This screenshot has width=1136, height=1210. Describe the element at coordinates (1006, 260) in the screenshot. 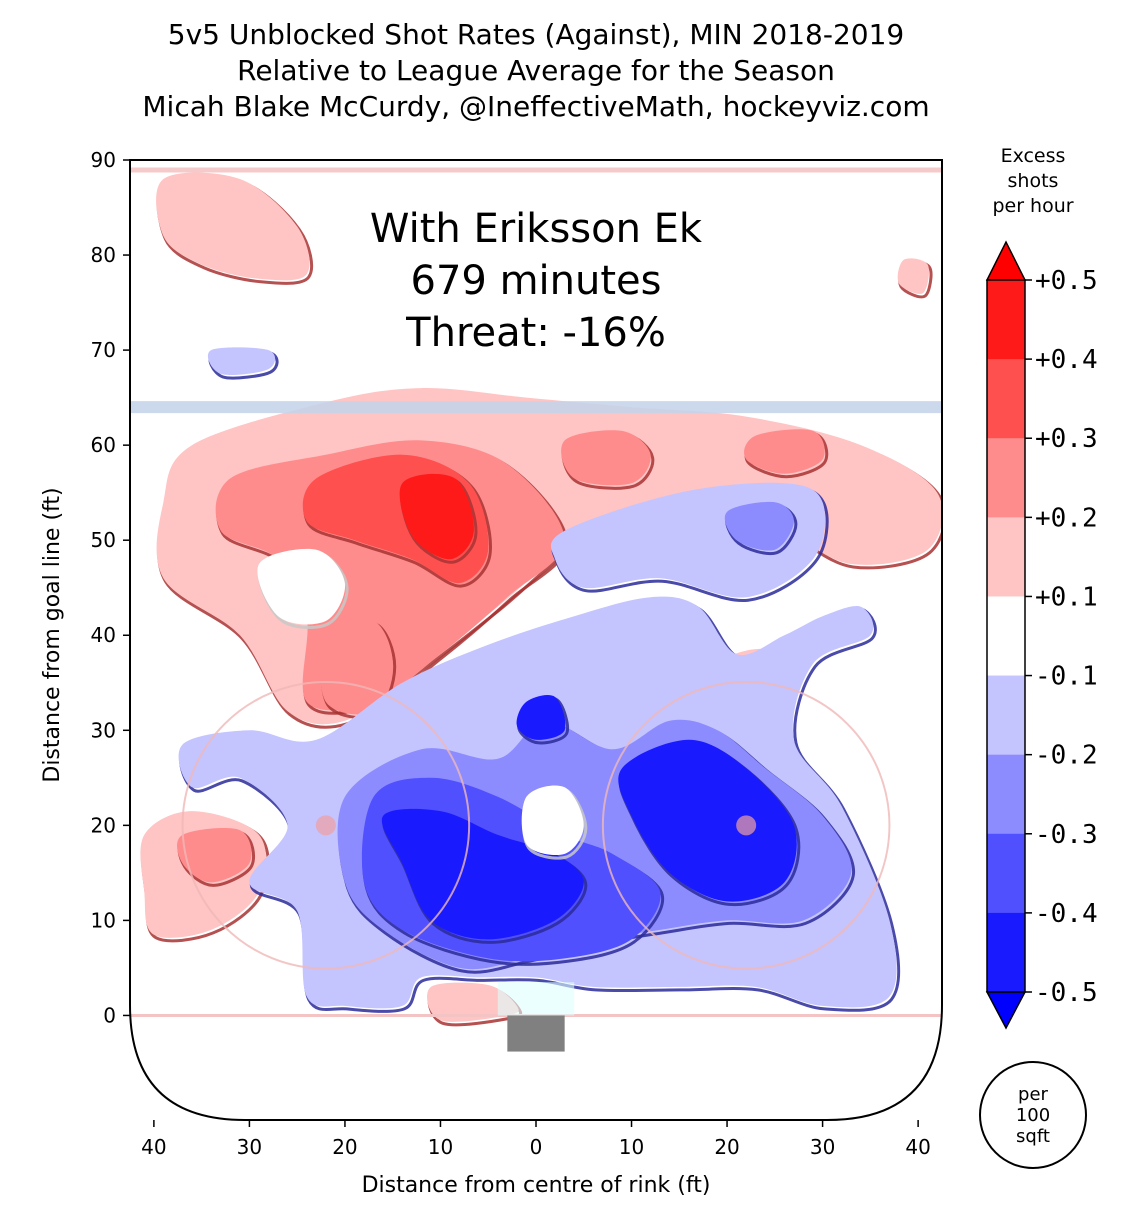

I see `colorbar-extend-top` at that location.